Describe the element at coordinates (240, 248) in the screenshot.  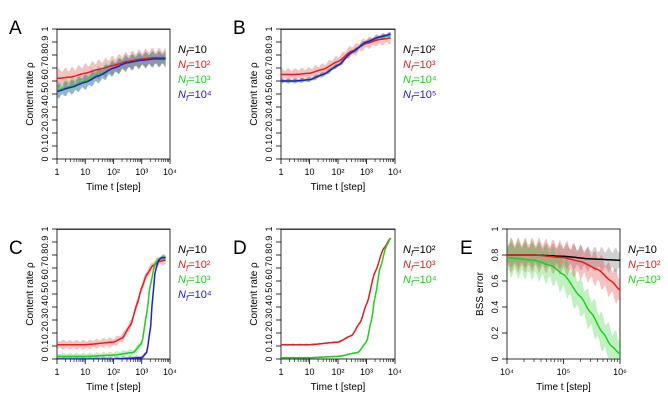
I see `panel-letter: D` at that location.